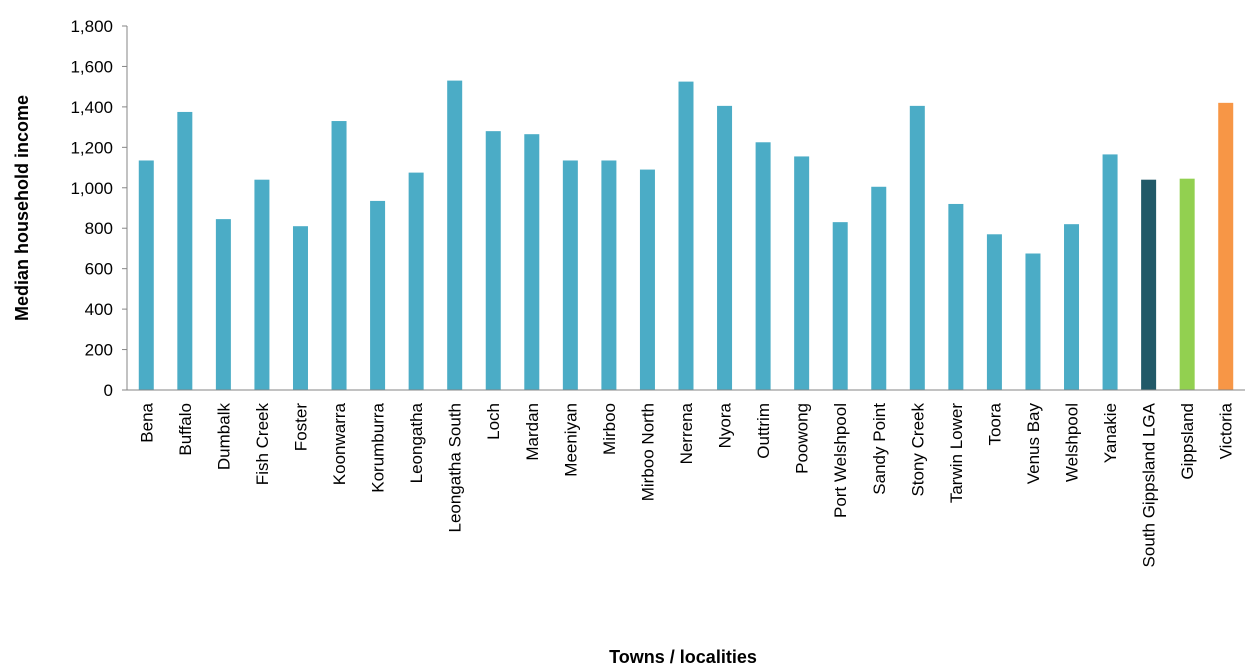  Describe the element at coordinates (339, 443) in the screenshot. I see `x-tick-label: Koonwarra` at that location.